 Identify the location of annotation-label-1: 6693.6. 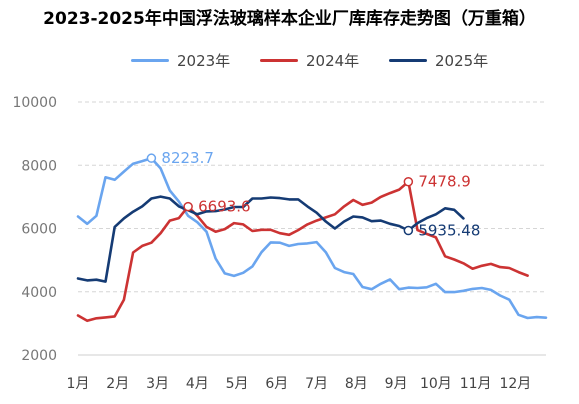
(224, 207).